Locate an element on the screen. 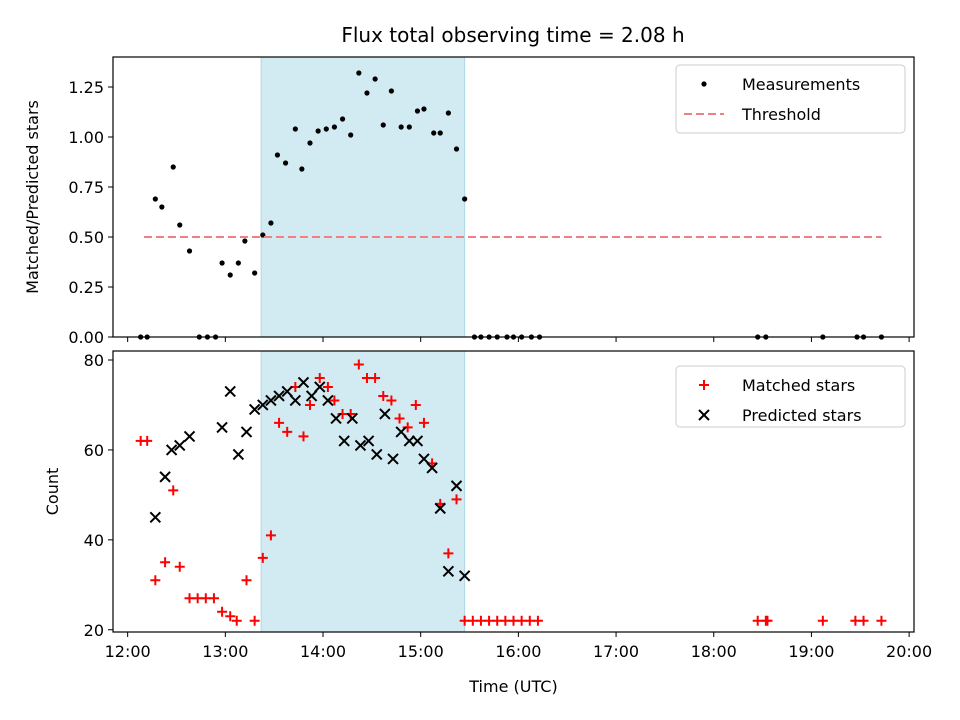  x-tick-label: 16:00 is located at coordinates (518, 651).